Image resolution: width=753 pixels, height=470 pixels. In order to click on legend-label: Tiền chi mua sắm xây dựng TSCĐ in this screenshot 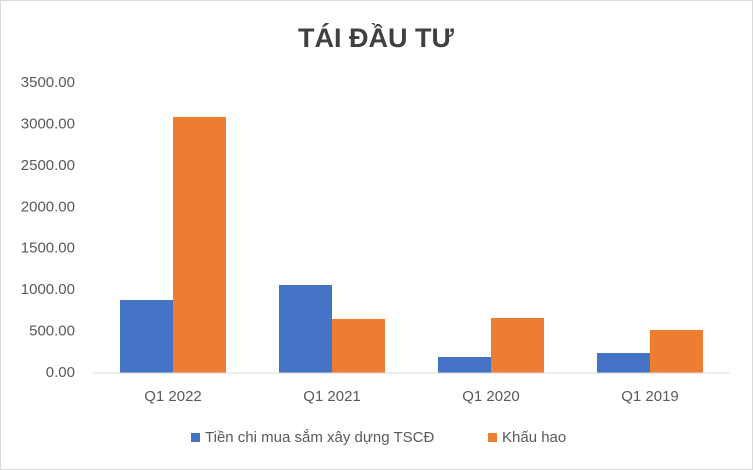, I will do `click(319, 437)`.